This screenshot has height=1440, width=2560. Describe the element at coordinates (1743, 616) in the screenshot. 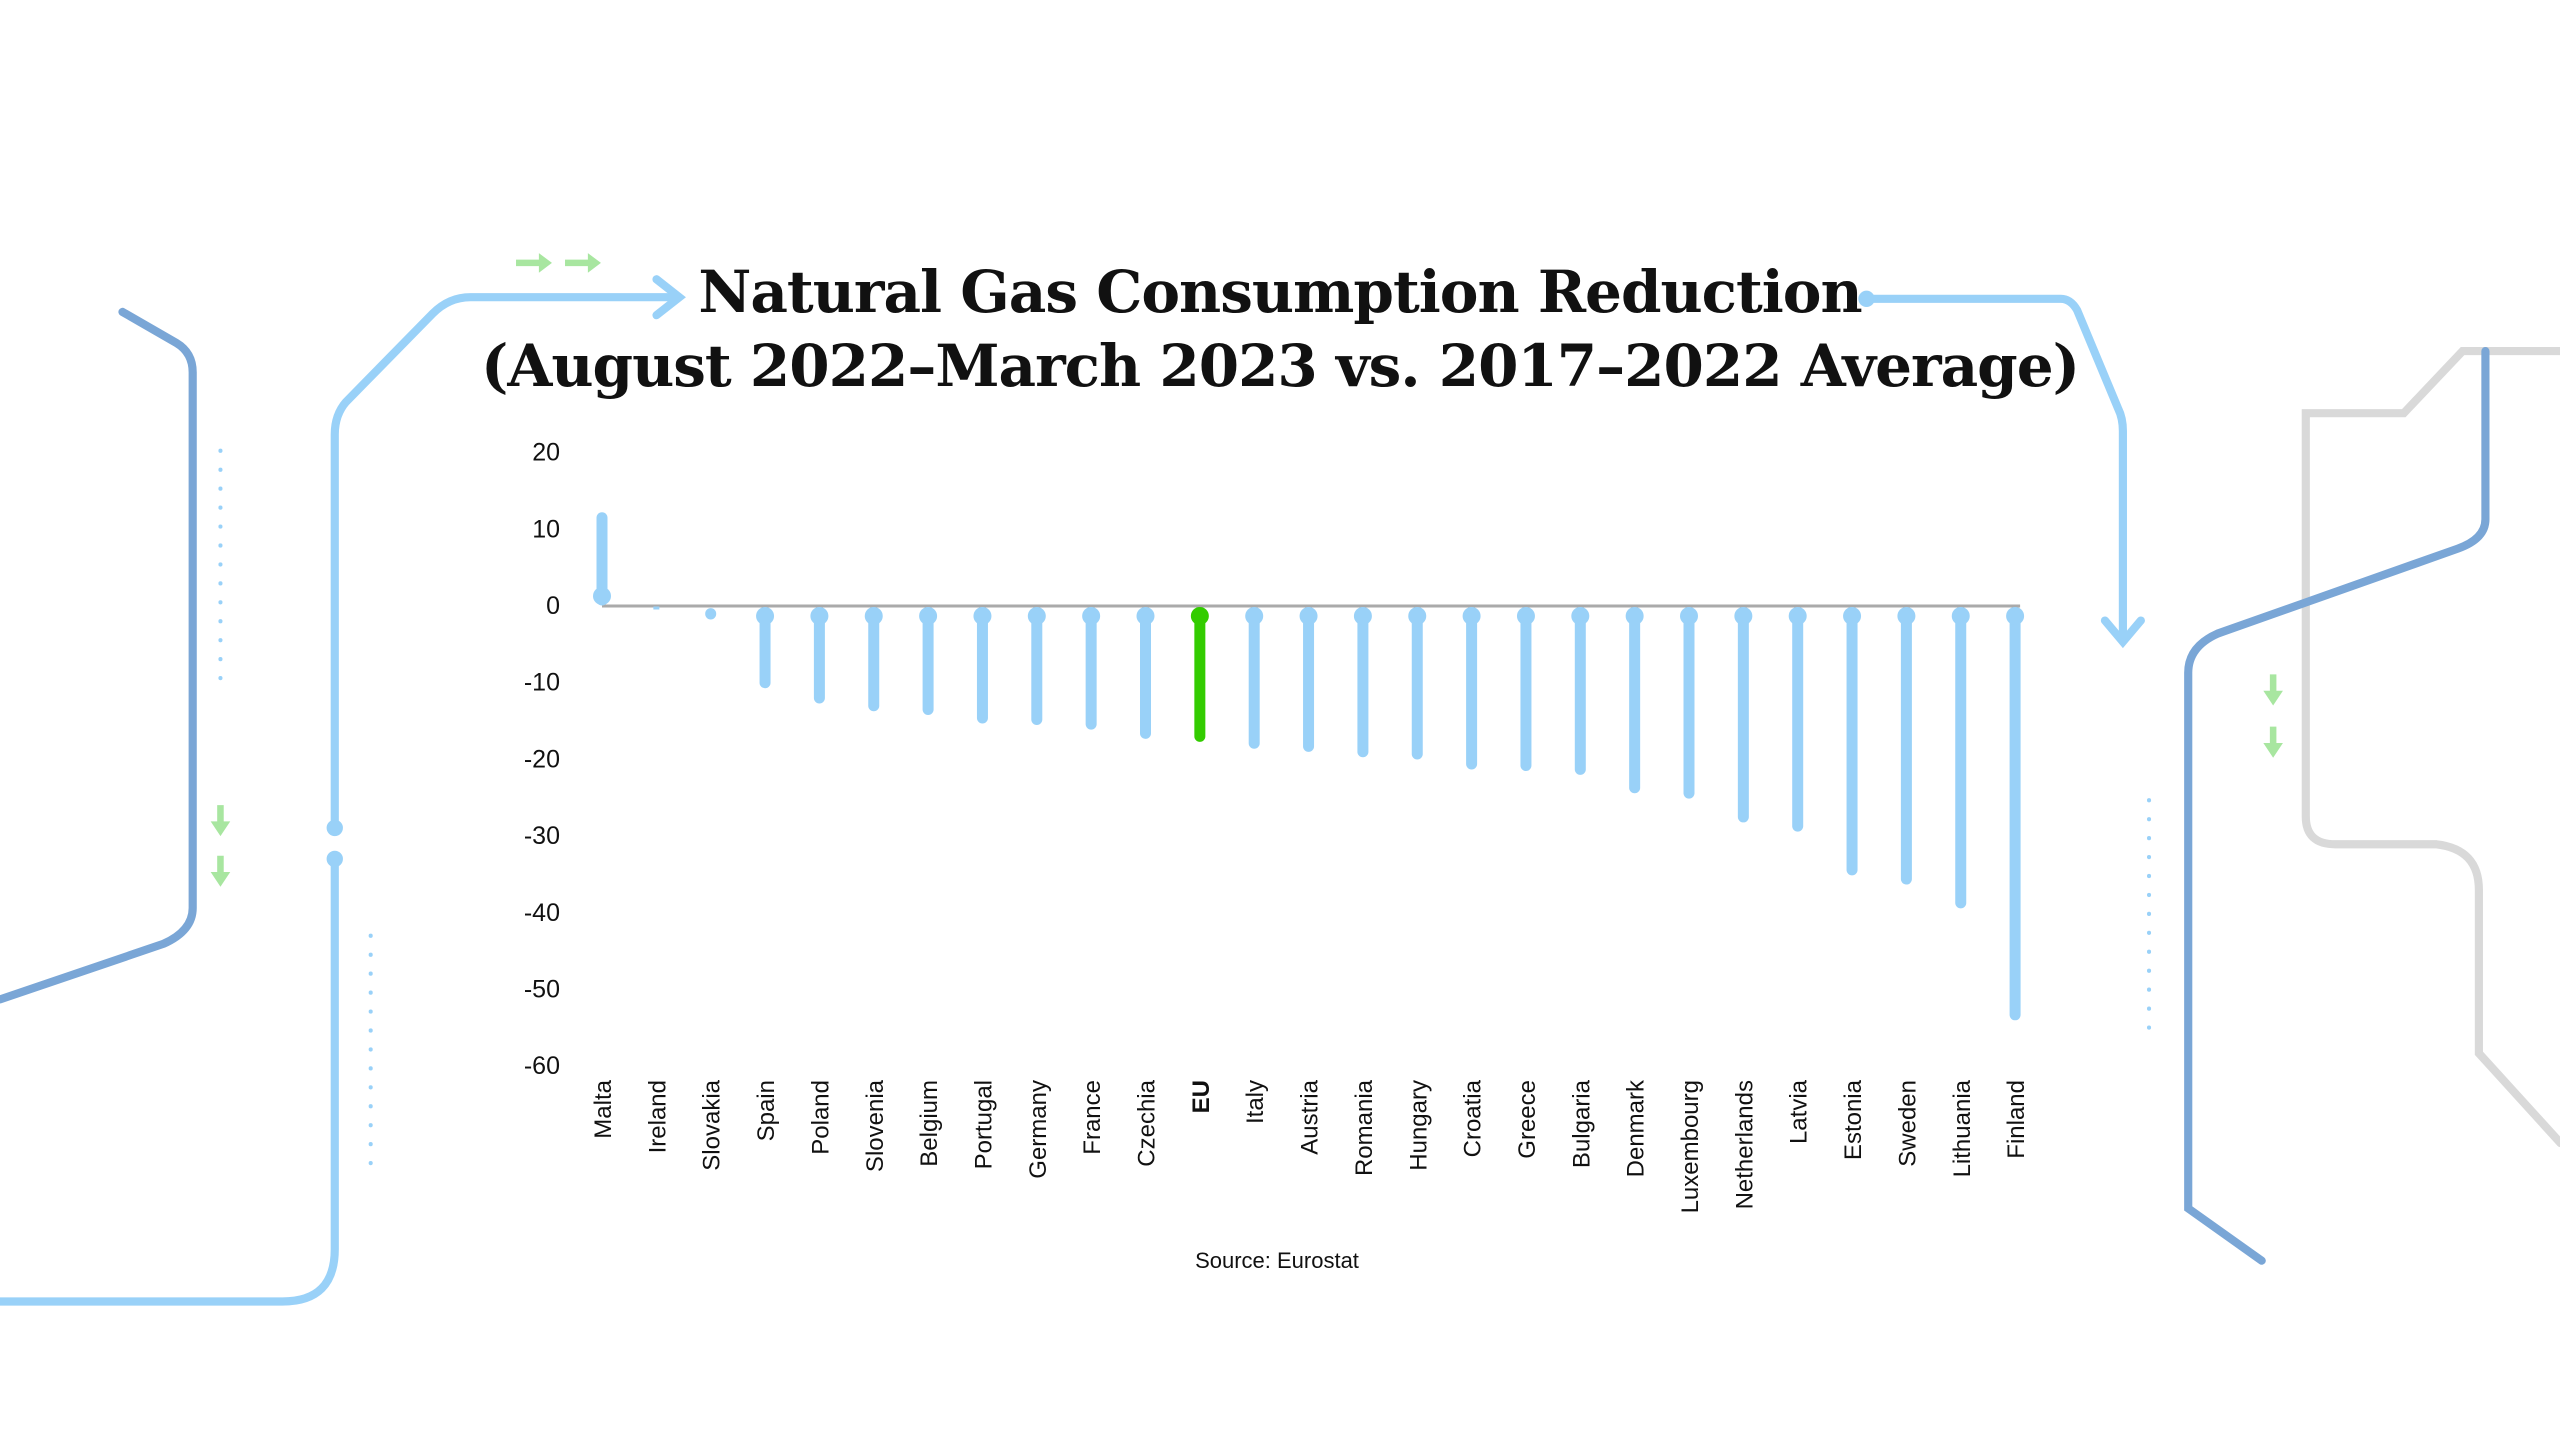

I see `bar-dot-netherlands` at that location.